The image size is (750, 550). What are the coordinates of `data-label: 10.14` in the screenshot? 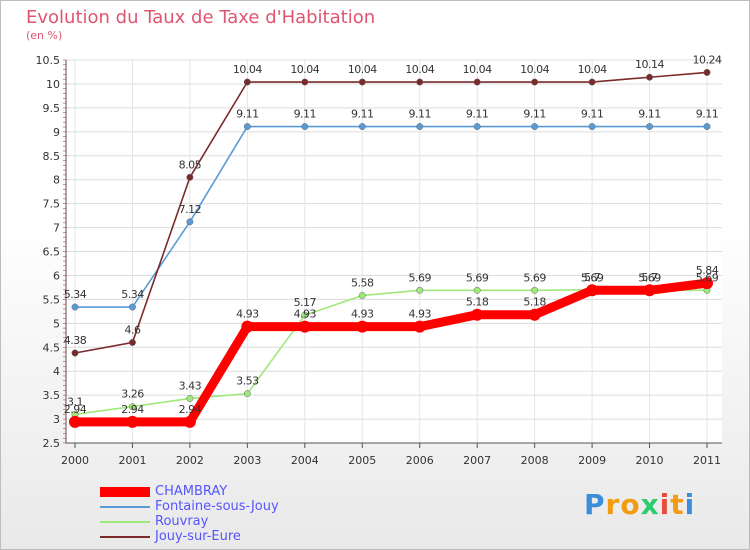 It's located at (649, 64).